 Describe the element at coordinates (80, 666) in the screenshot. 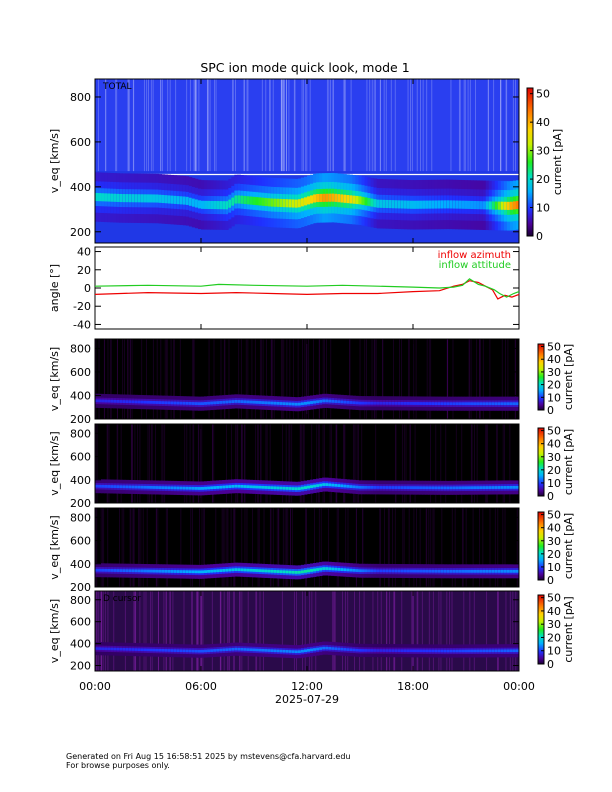

I see `y-tick-label: 200` at that location.